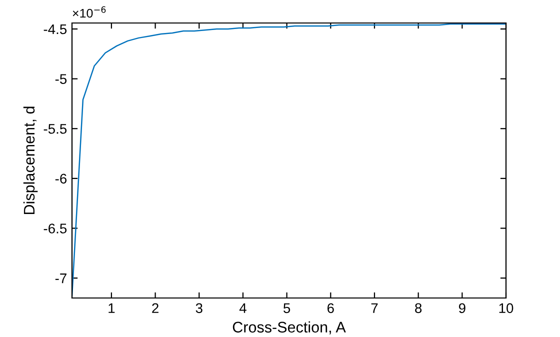 The image size is (560, 337). I want to click on y-tick-label: -7, so click(60, 279).